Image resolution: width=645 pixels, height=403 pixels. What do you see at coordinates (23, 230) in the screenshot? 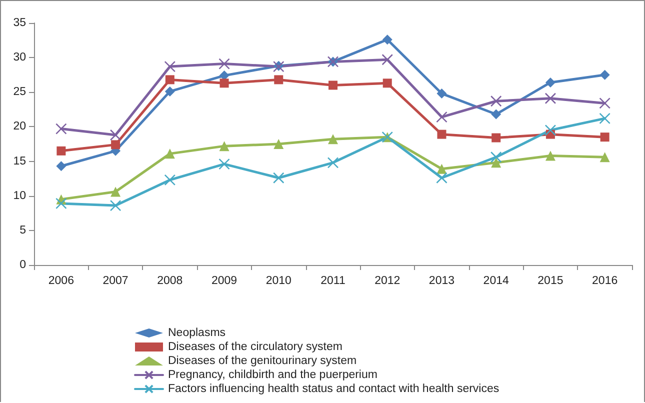
I see `y-tick-label: 5` at bounding box center [23, 230].